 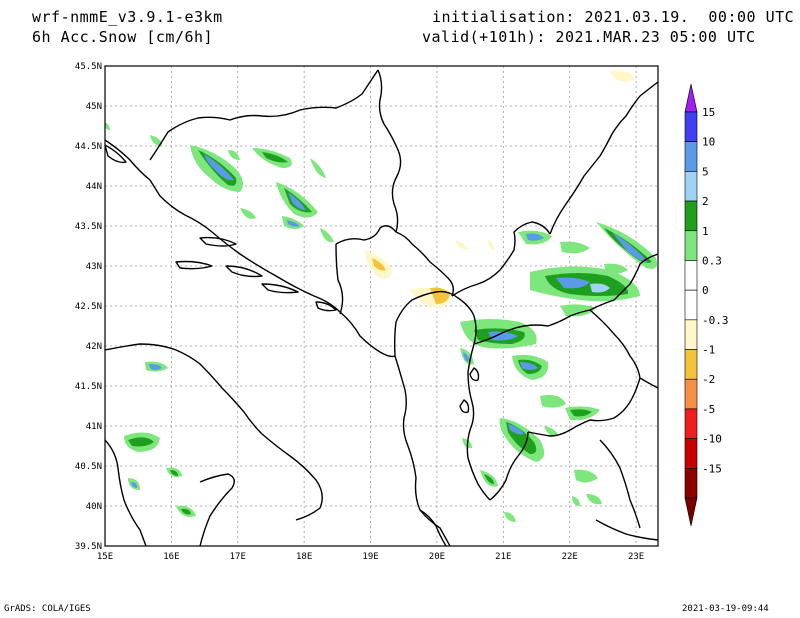 What do you see at coordinates (705, 290) in the screenshot?
I see `colorbar-label: 0` at bounding box center [705, 290].